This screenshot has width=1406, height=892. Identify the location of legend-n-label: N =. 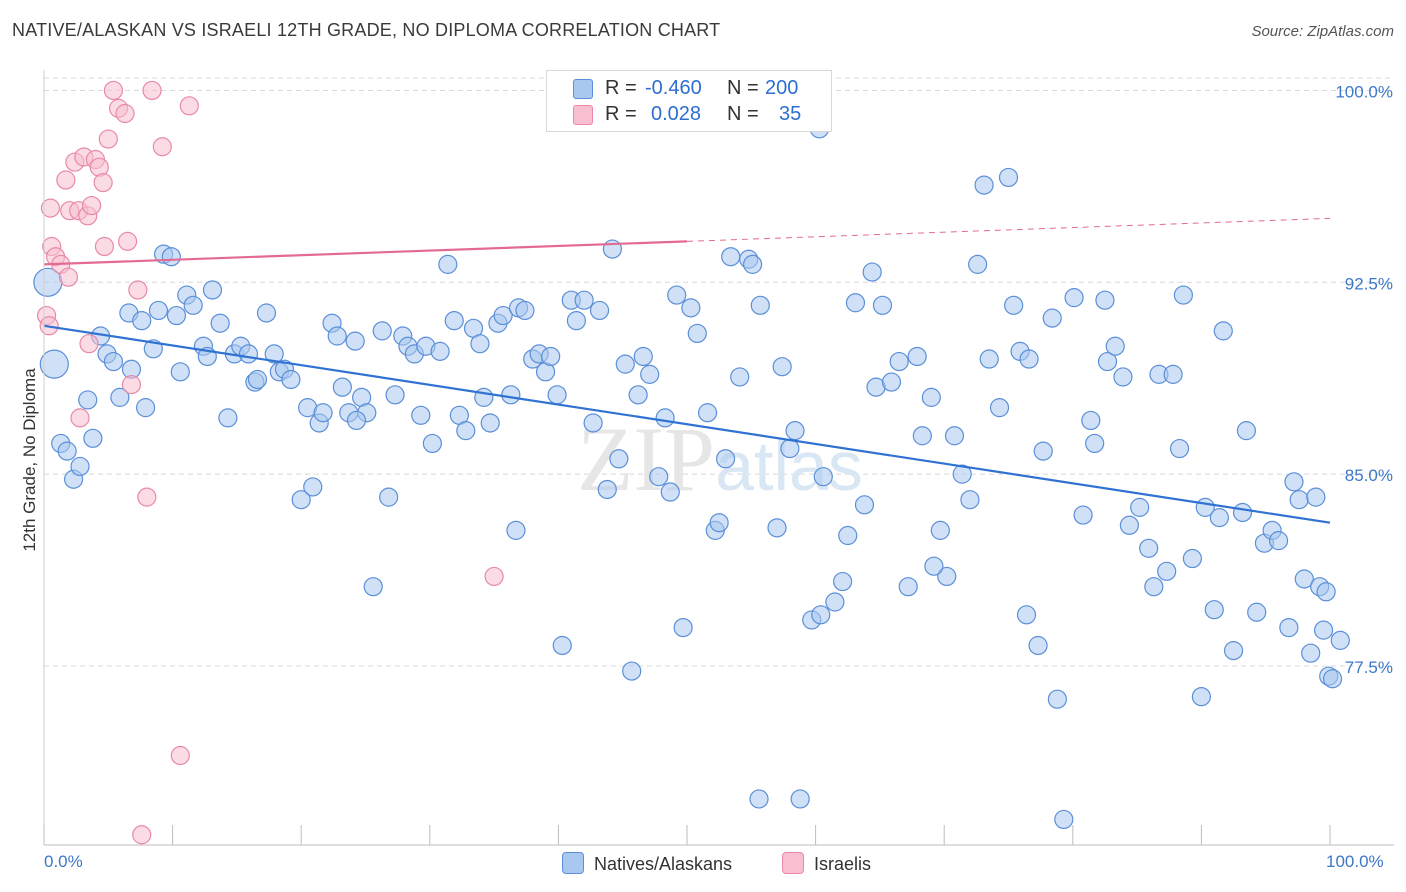
(743, 88).